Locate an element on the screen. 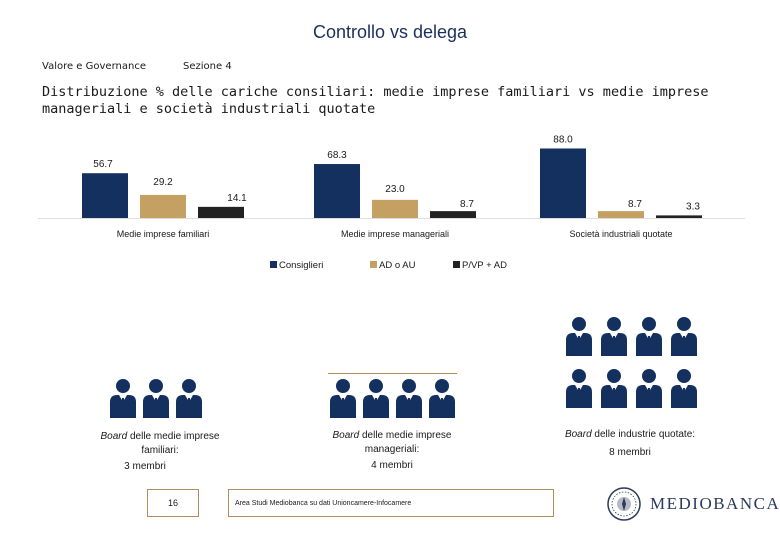 The image size is (780, 540). board-text: delle medie imprese familiari: is located at coordinates (173, 443).